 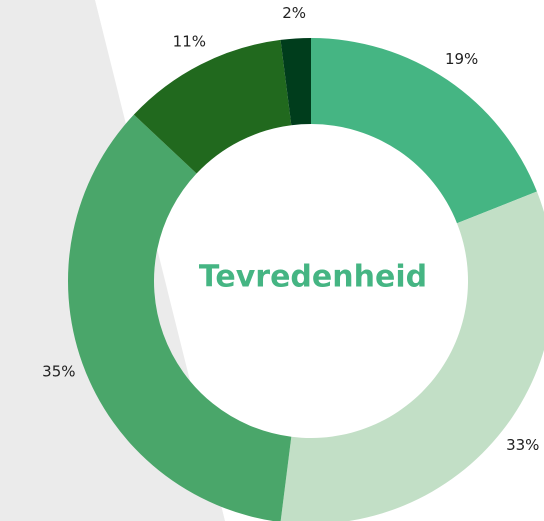 I want to click on center-title: Tevredenheid, so click(x=313, y=277).